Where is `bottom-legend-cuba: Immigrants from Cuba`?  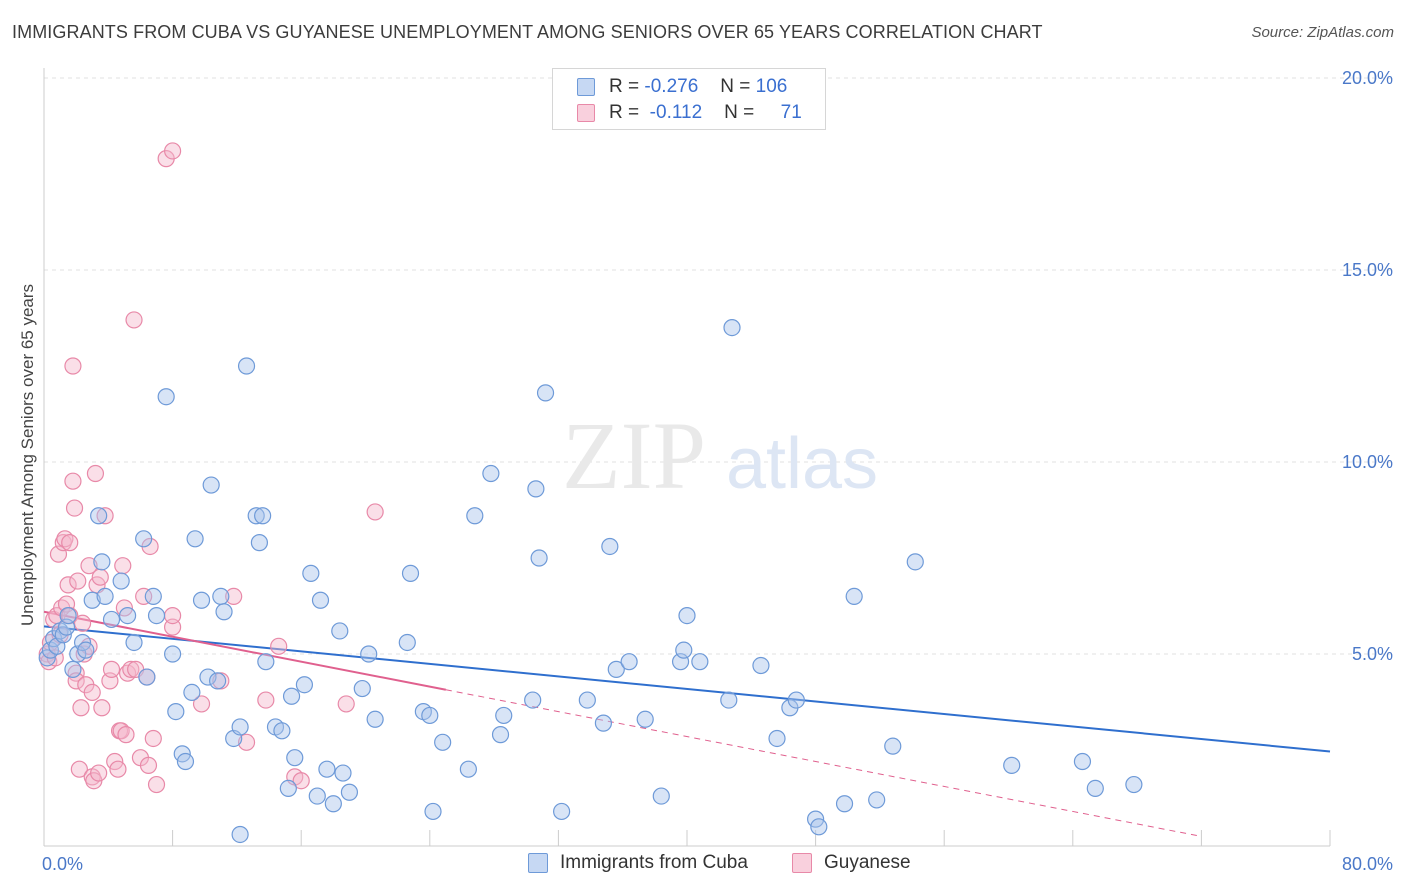
bottom-legend-cuba: Immigrants from Cuba is located at coordinates (638, 863).